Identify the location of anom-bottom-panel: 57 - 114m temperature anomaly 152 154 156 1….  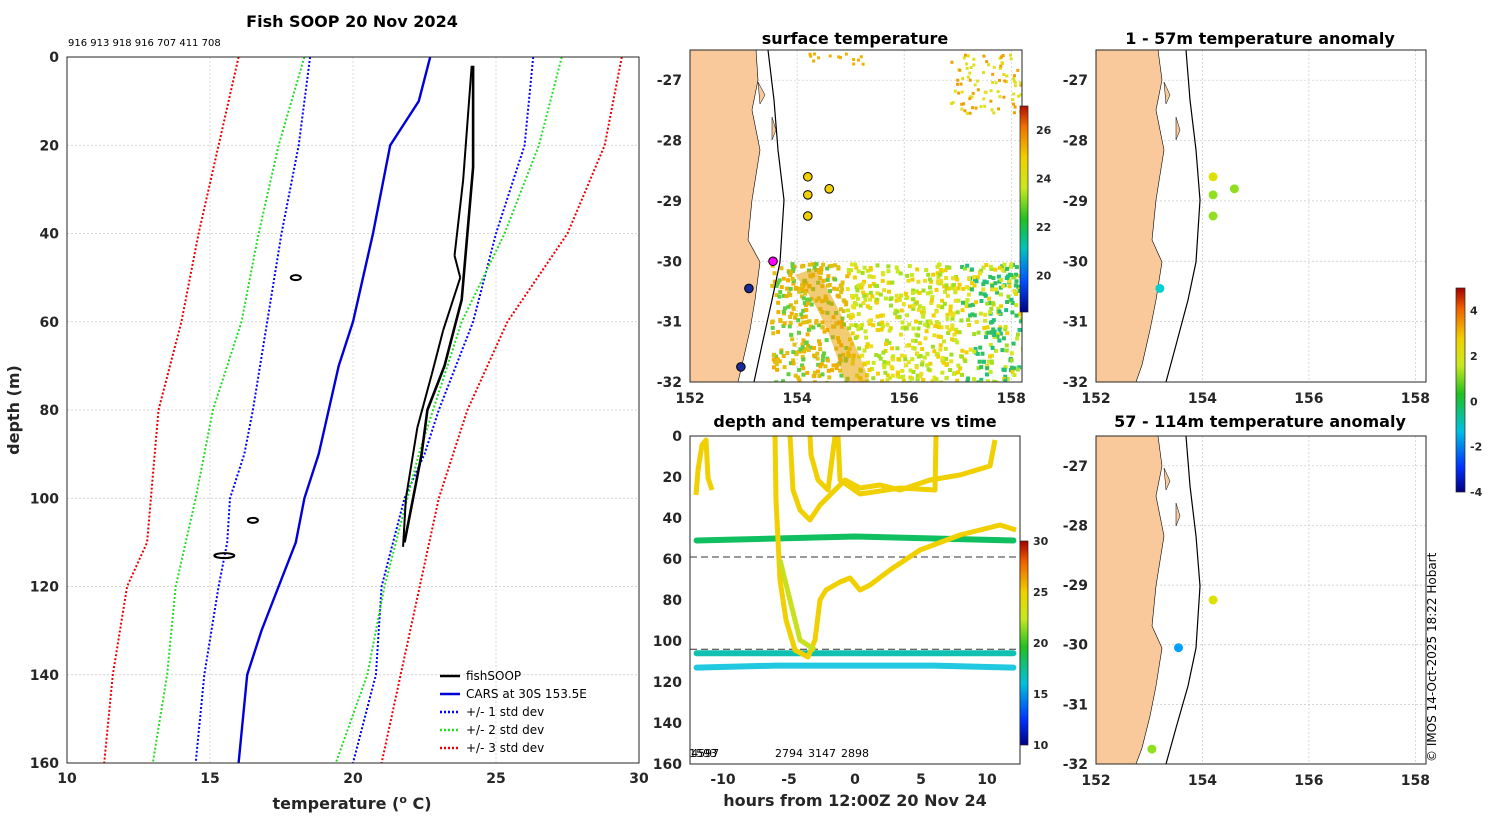
(1246, 600).